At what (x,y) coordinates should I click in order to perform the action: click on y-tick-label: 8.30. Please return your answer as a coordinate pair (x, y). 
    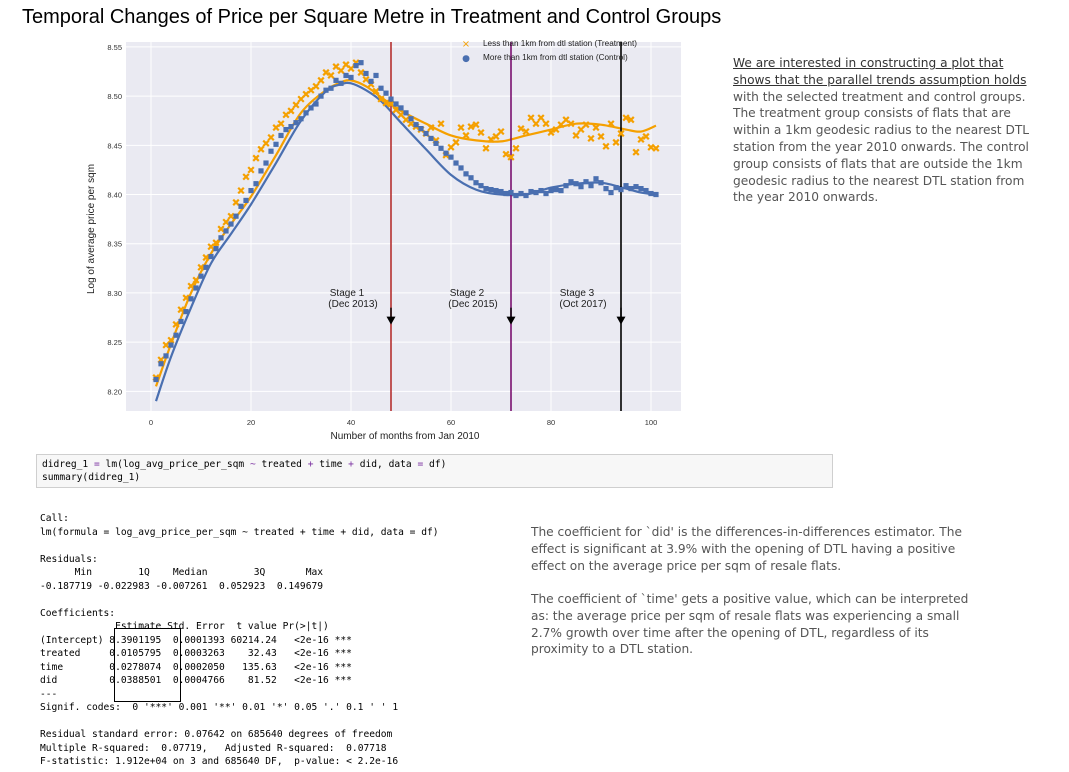
    Looking at the image, I should click on (114, 293).